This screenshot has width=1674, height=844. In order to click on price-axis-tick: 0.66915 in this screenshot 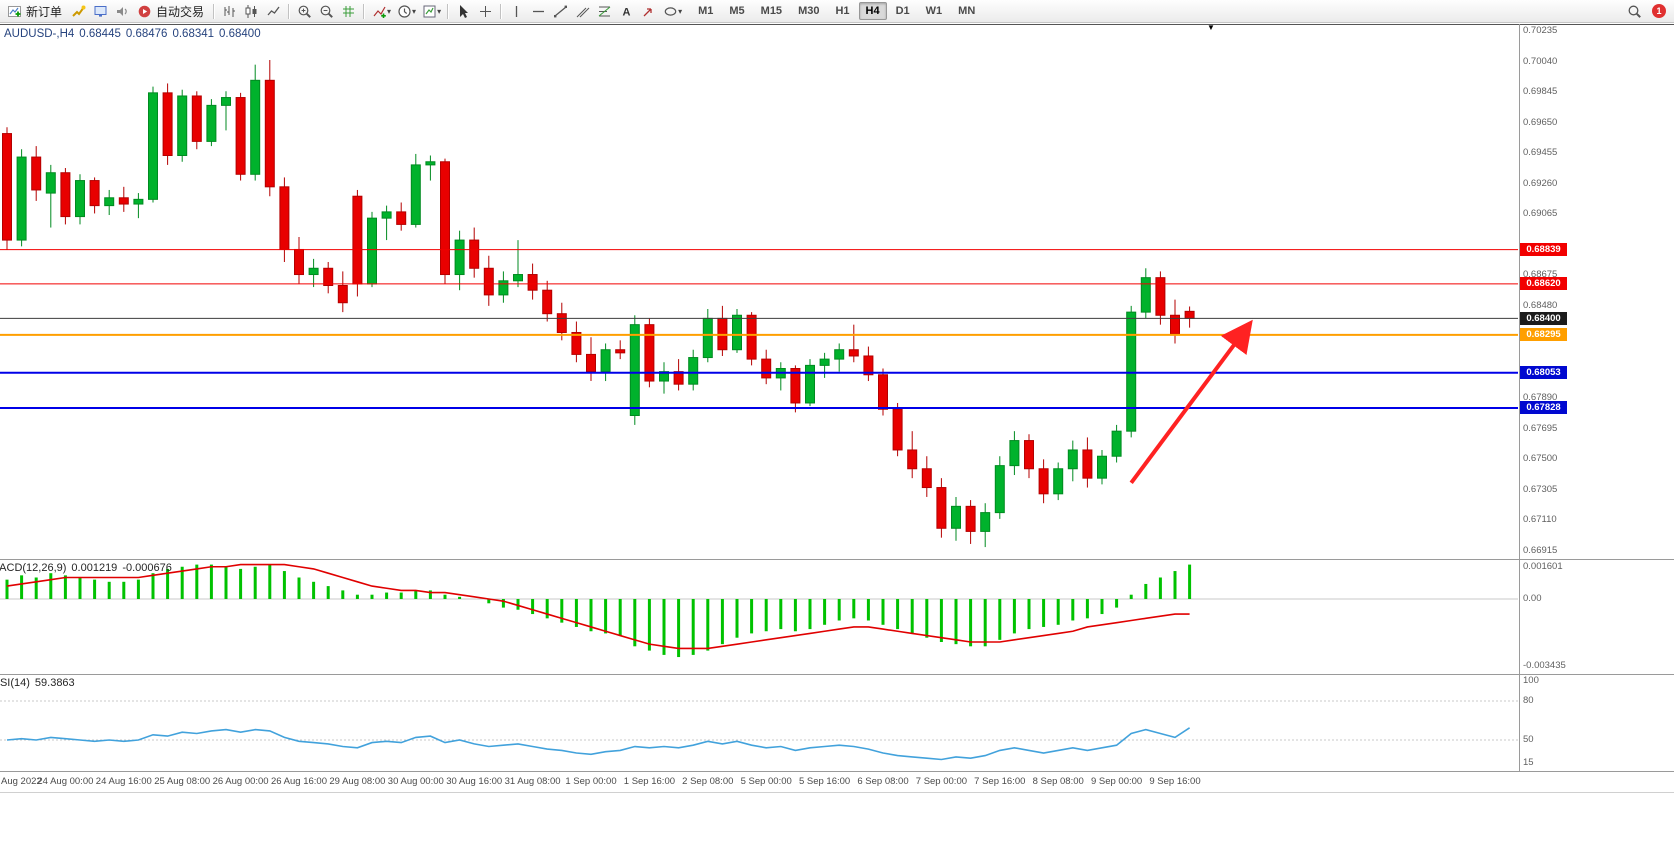, I will do `click(1540, 550)`.